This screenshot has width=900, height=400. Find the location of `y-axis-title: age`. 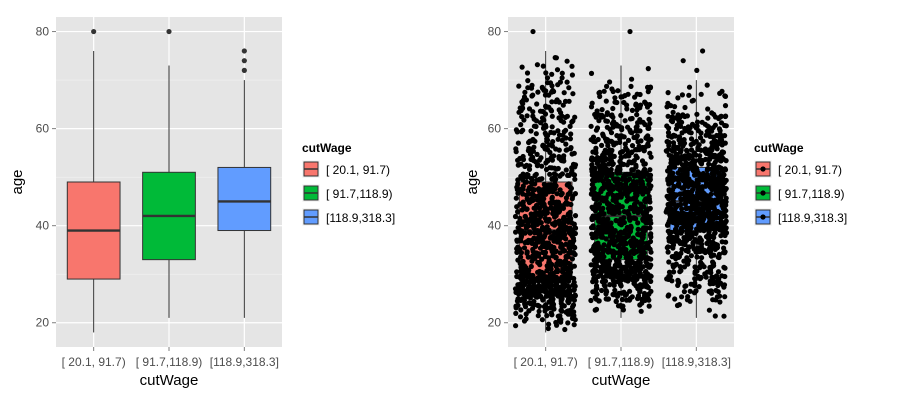

y-axis-title: age is located at coordinates (472, 181).